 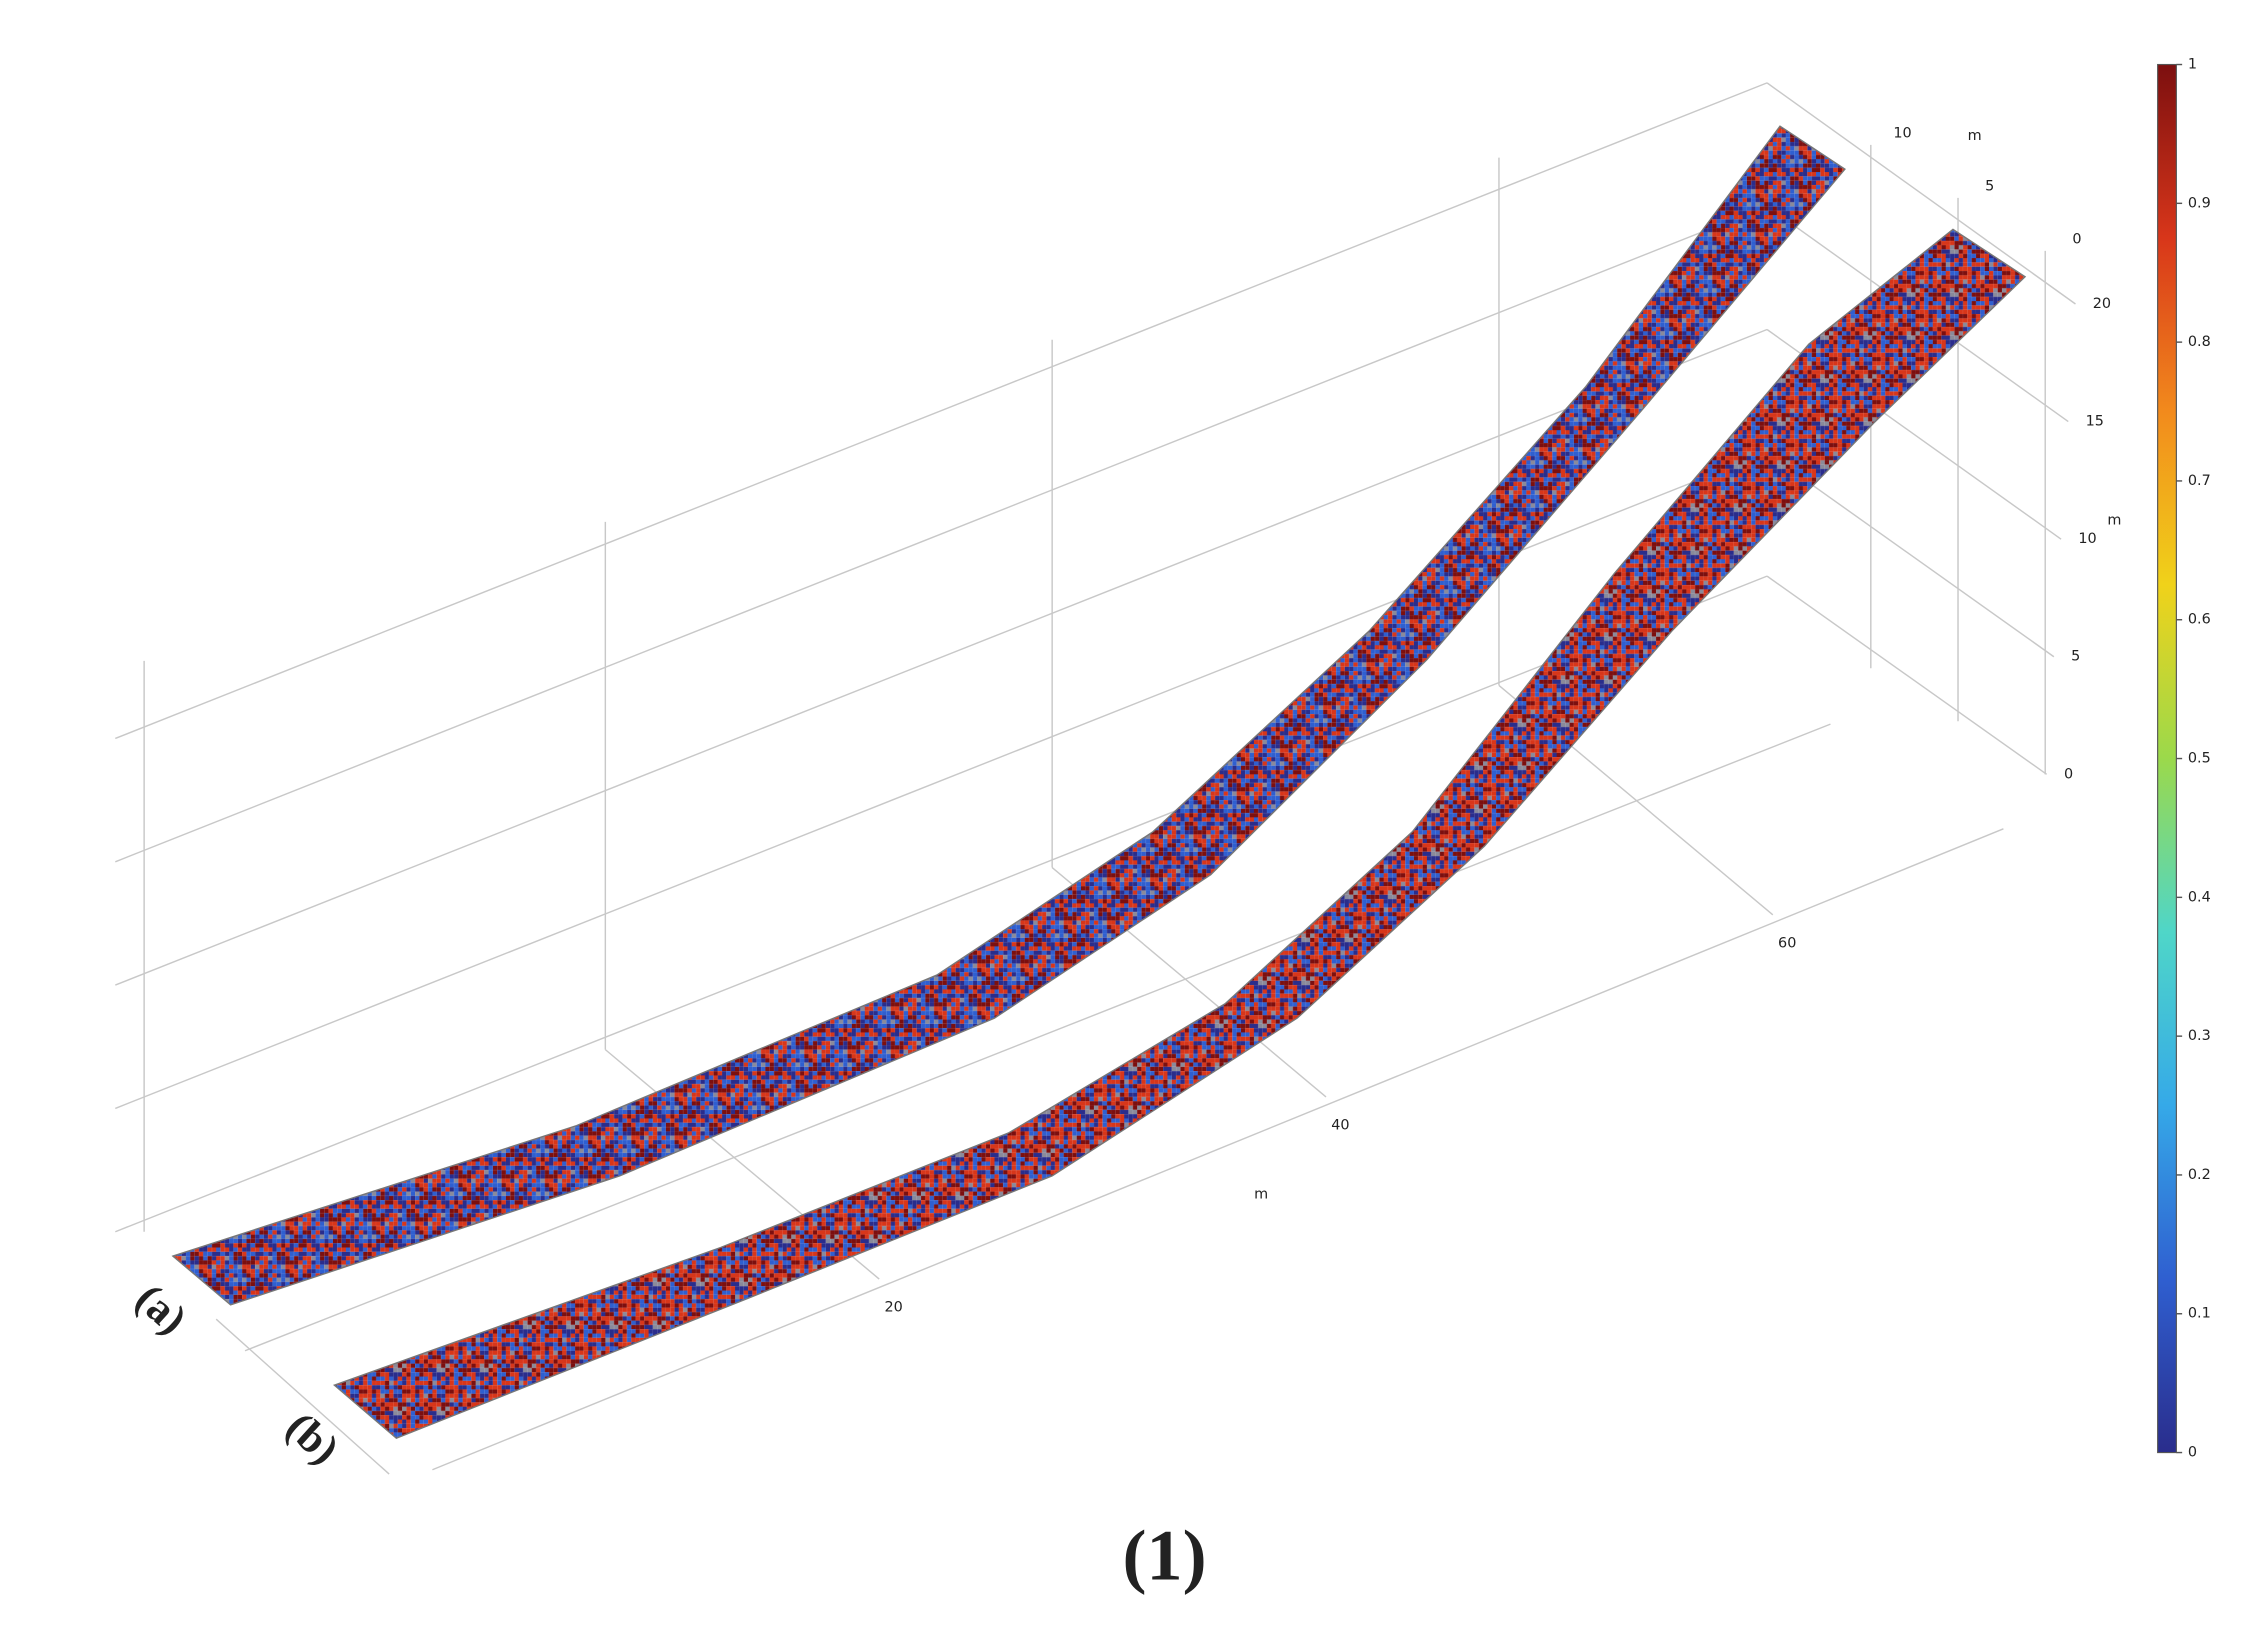 I want to click on y-tick-label: 5, so click(x=1989, y=186).